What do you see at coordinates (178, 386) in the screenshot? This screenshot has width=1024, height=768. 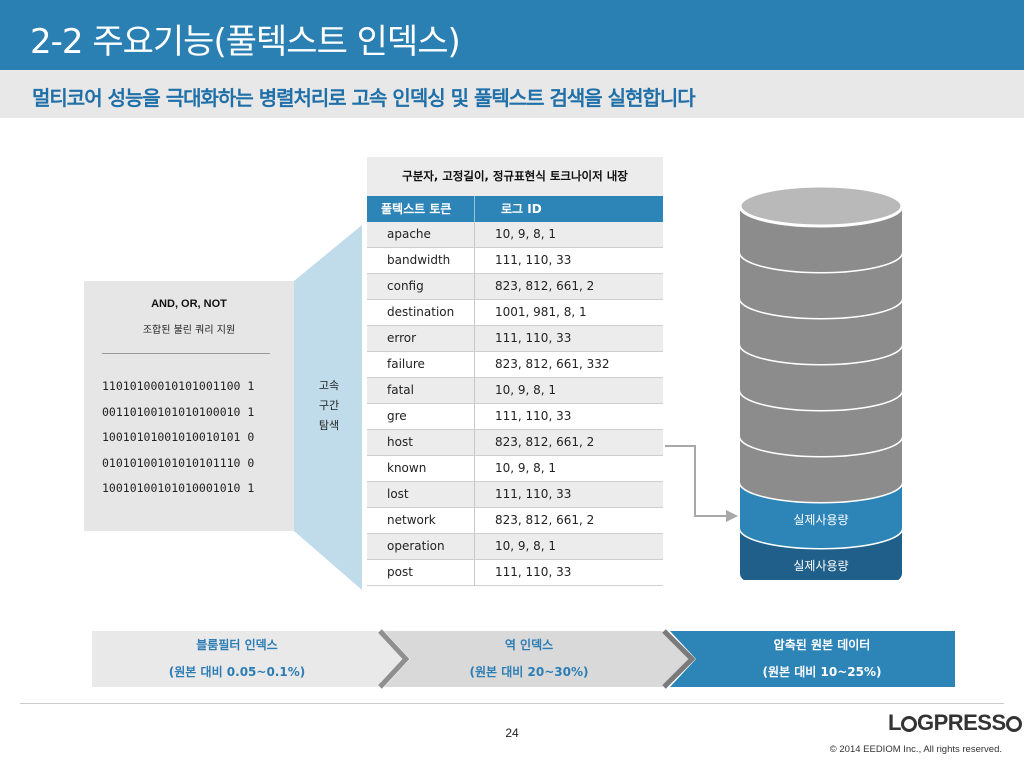 I see `bit-row: 11010100010101001100 1` at bounding box center [178, 386].